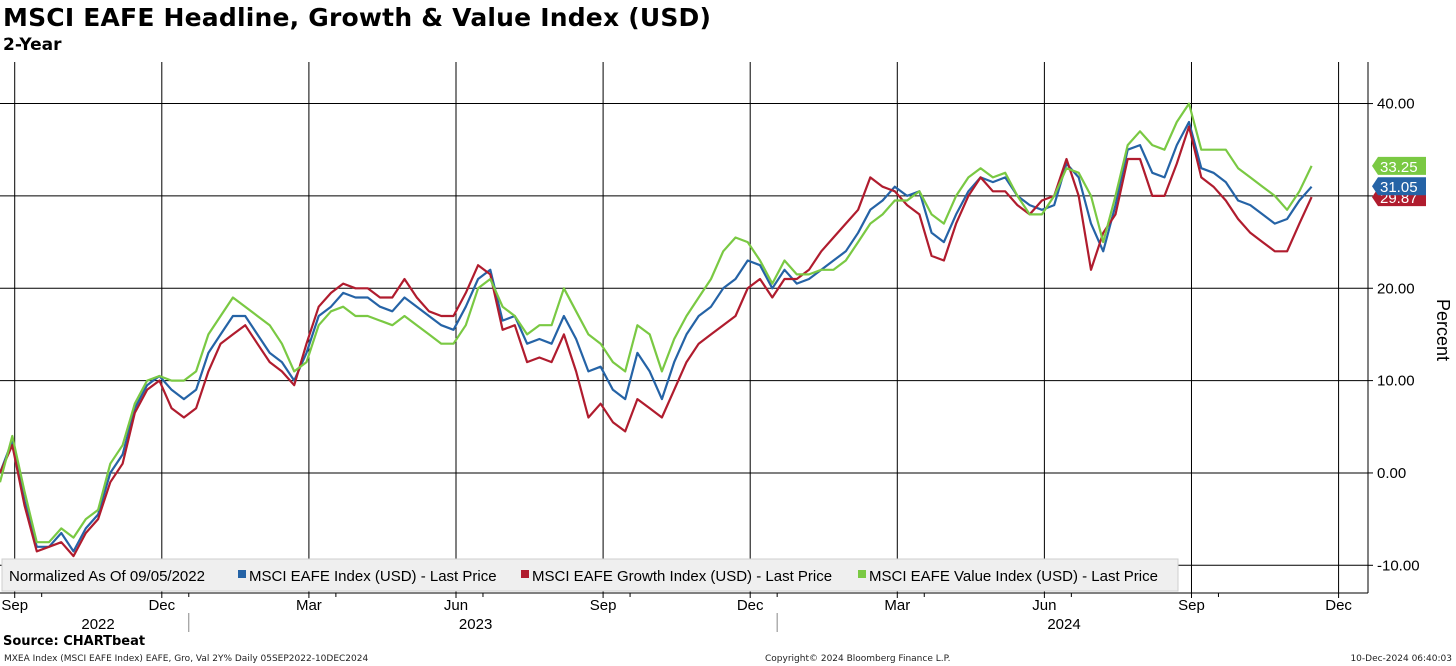 This screenshot has height=666, width=1456. What do you see at coordinates (1396, 288) in the screenshot?
I see `y-tick-label: 20.00` at bounding box center [1396, 288].